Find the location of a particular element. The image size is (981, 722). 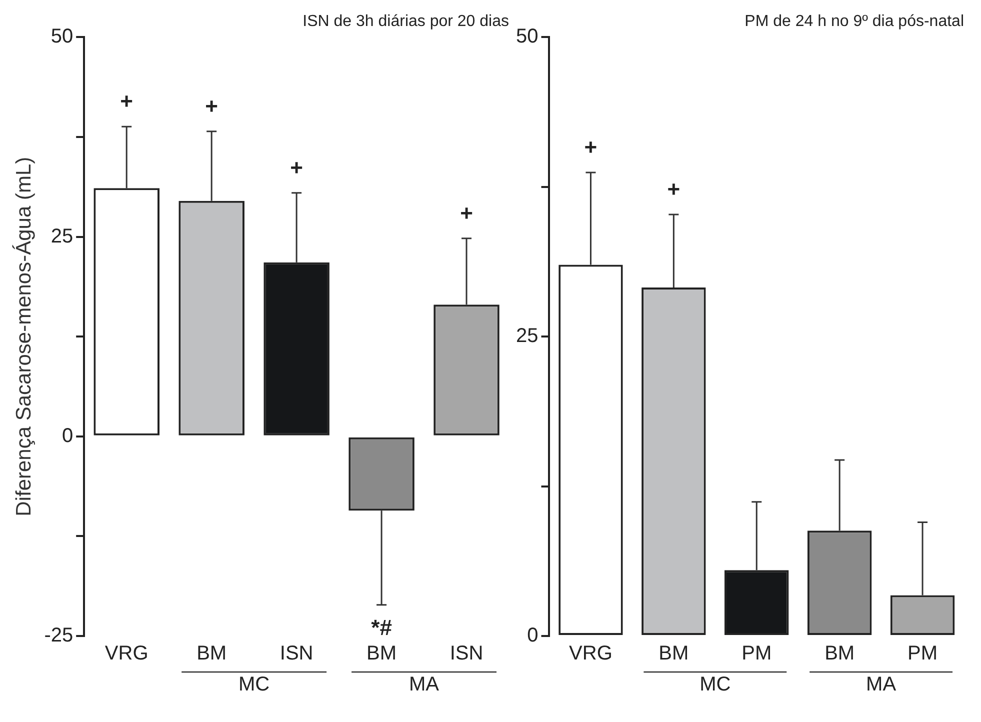

y-tick-label: -25 is located at coordinates (59, 635).